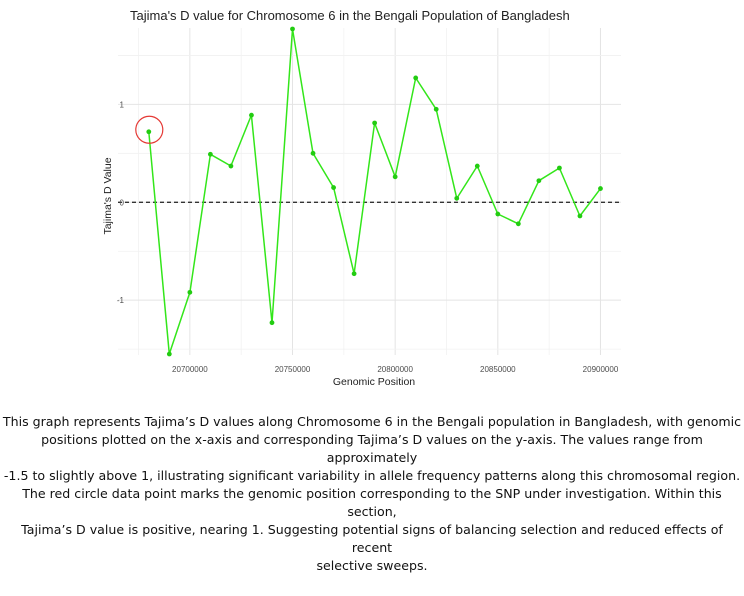  I want to click on x-axis-label: Genomic Position, so click(374, 382).